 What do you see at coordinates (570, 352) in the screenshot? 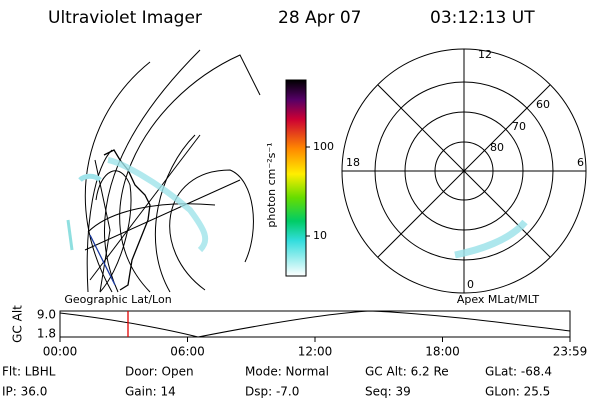
I see `timeline-xtick-label: 23:59` at bounding box center [570, 352].